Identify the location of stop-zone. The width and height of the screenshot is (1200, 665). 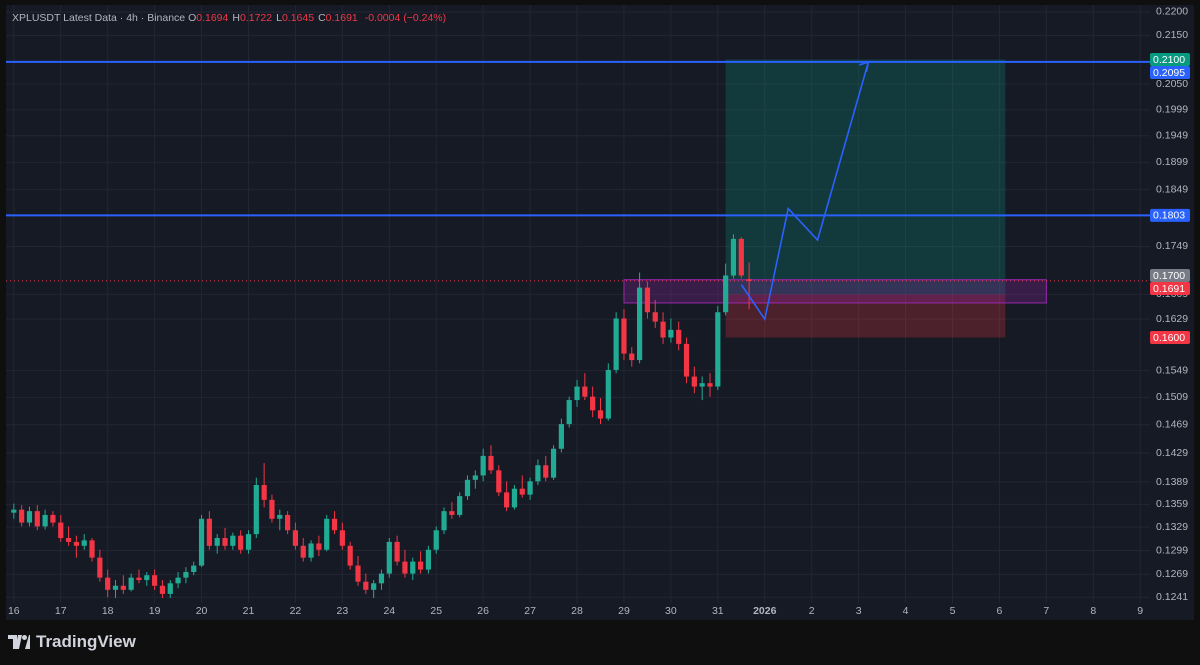
(865, 316).